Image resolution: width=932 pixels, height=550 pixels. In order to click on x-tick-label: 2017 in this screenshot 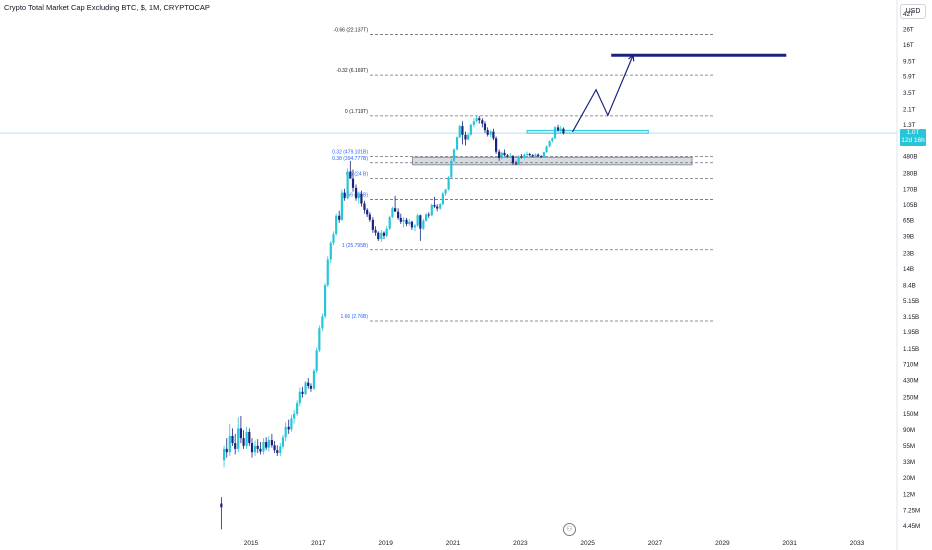, I will do `click(318, 543)`.